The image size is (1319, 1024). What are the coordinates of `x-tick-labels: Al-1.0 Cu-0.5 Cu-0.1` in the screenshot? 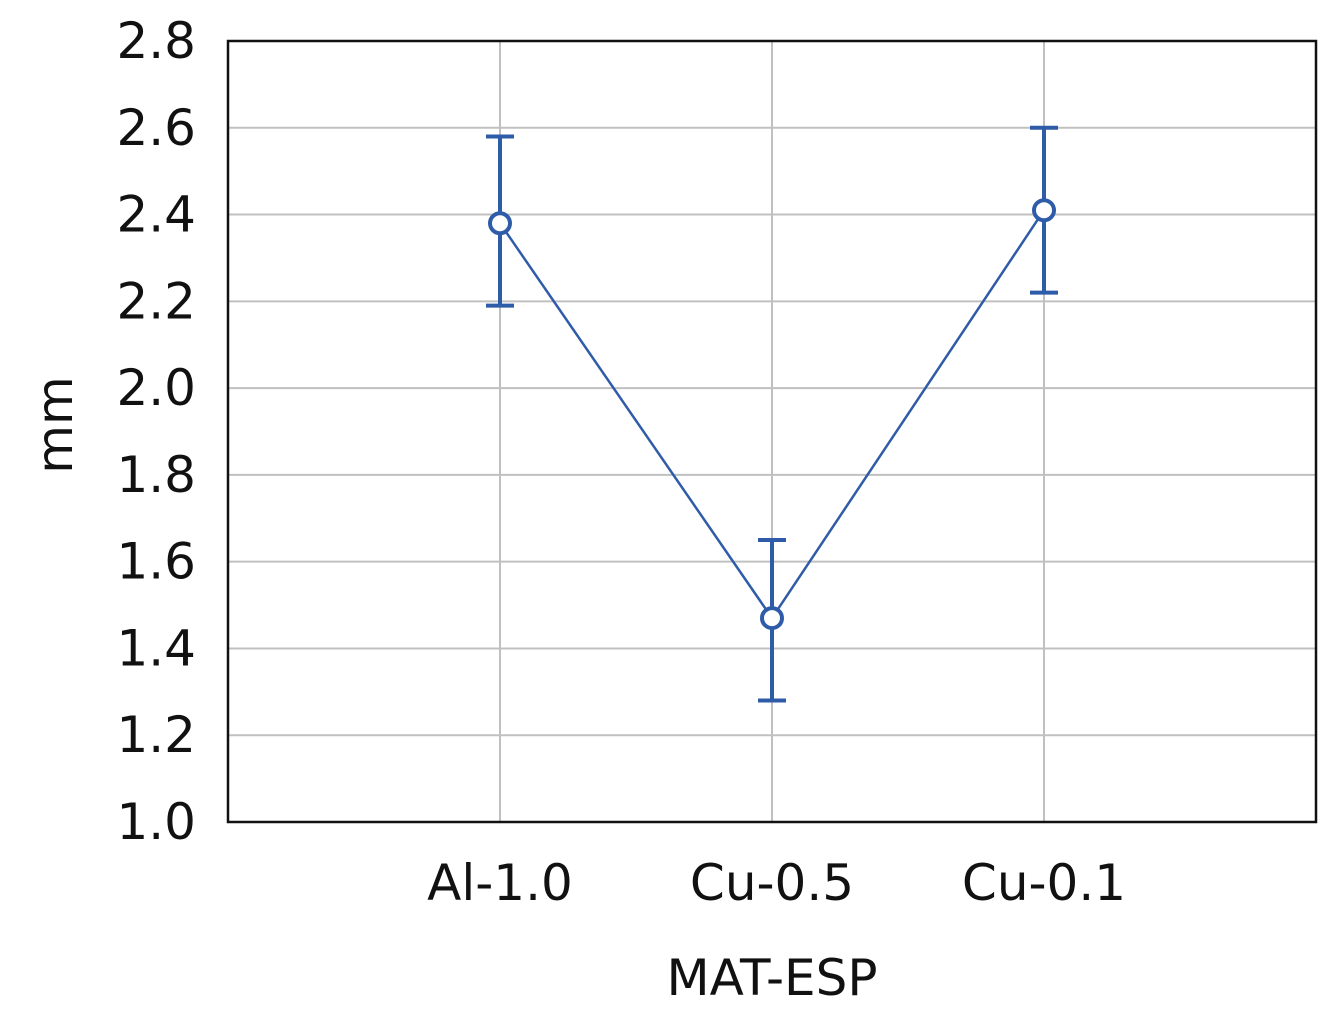 It's located at (776, 883).